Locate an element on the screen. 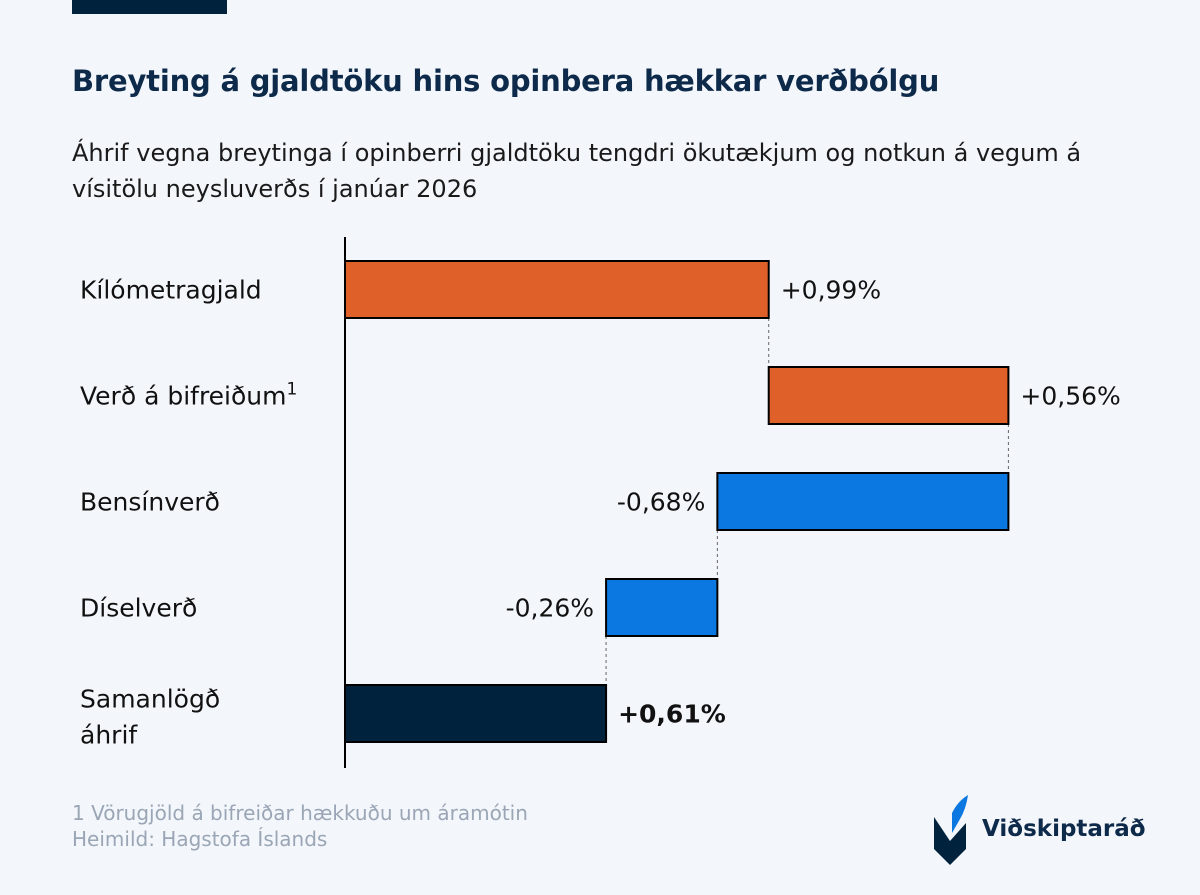 Image resolution: width=1200 pixels, height=895 pixels. value-label-4: -0,26% is located at coordinates (550, 608).